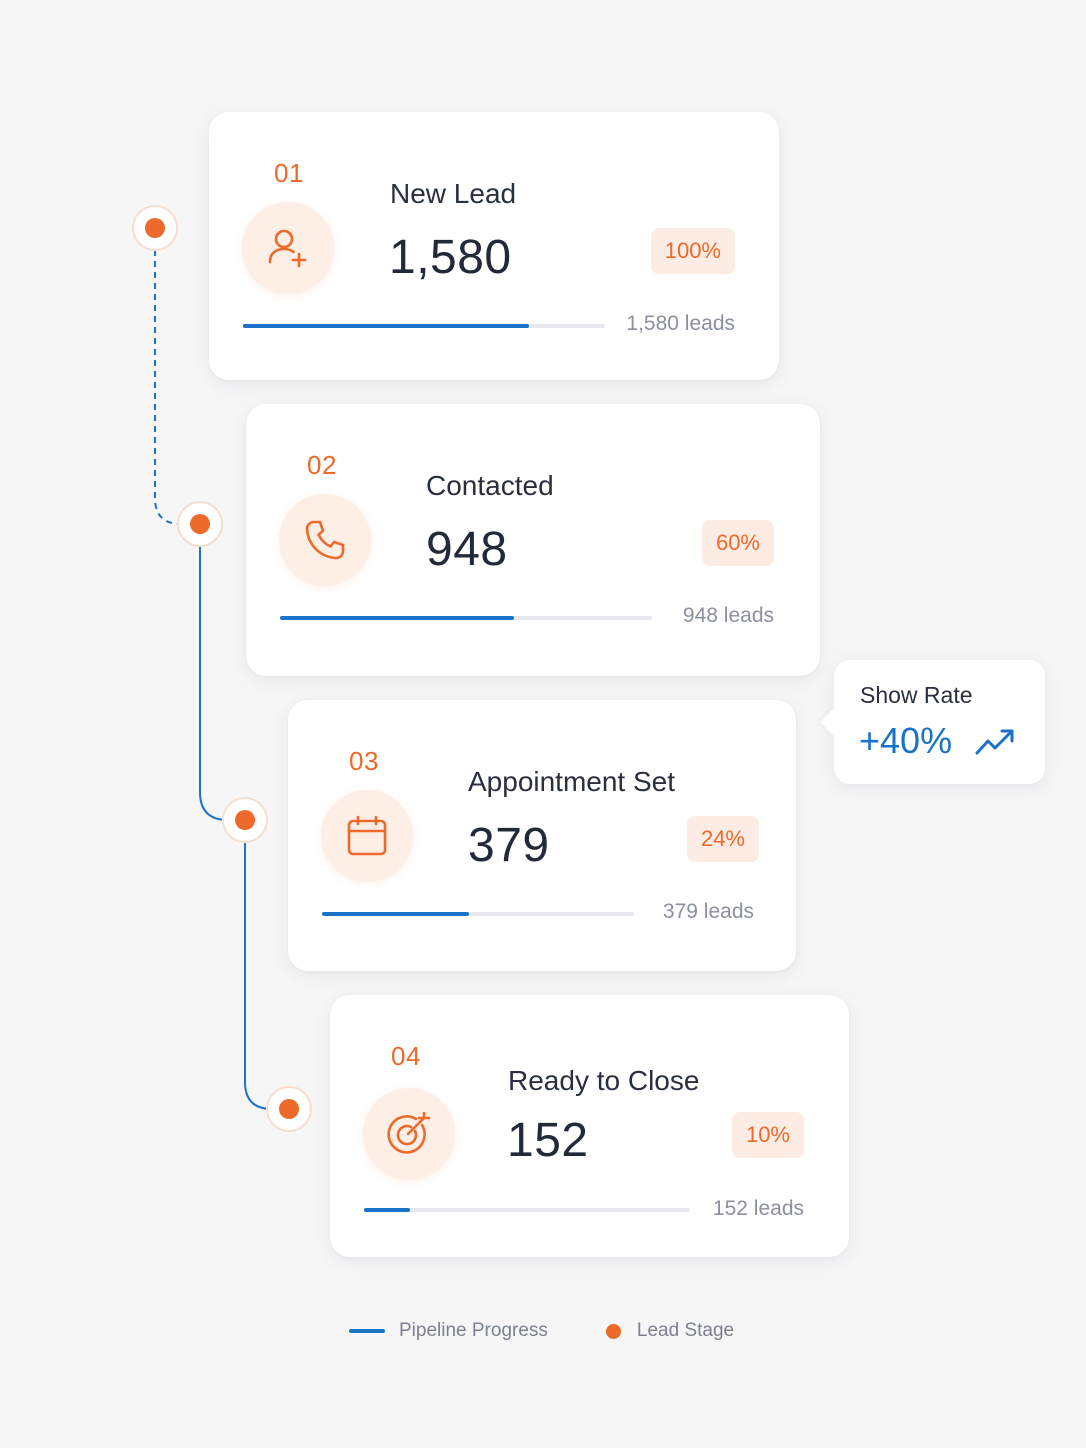 The width and height of the screenshot is (1086, 1448). What do you see at coordinates (473, 1330) in the screenshot?
I see `legend-label: Pipeline Progress` at bounding box center [473, 1330].